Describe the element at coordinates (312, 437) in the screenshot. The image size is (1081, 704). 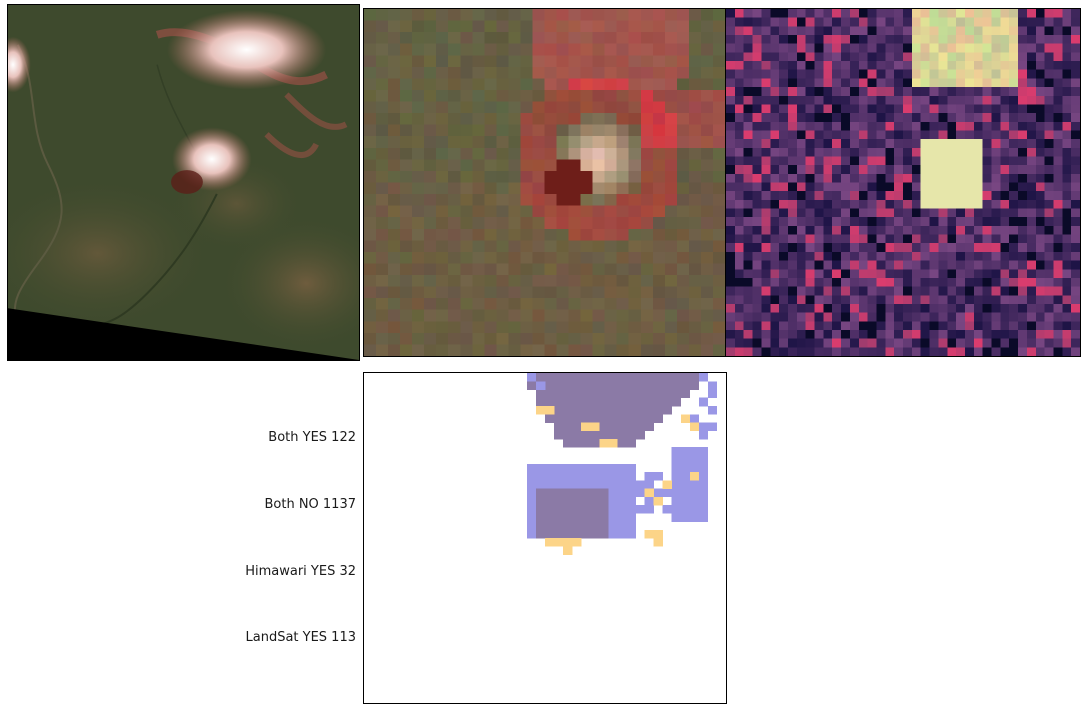
I see `legend-both-yes: Both YES 122` at that location.